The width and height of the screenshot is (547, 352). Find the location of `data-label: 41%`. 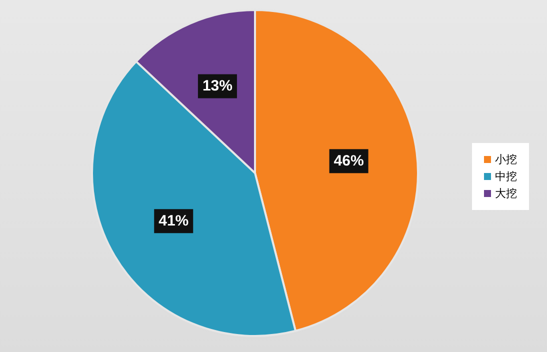

data-label: 41% is located at coordinates (173, 221).